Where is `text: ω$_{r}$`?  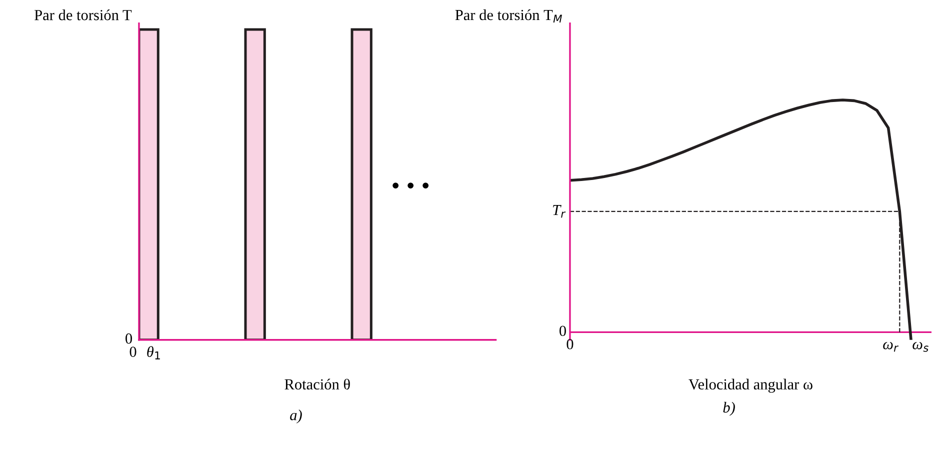 text: ω$_{r}$ is located at coordinates (891, 347).